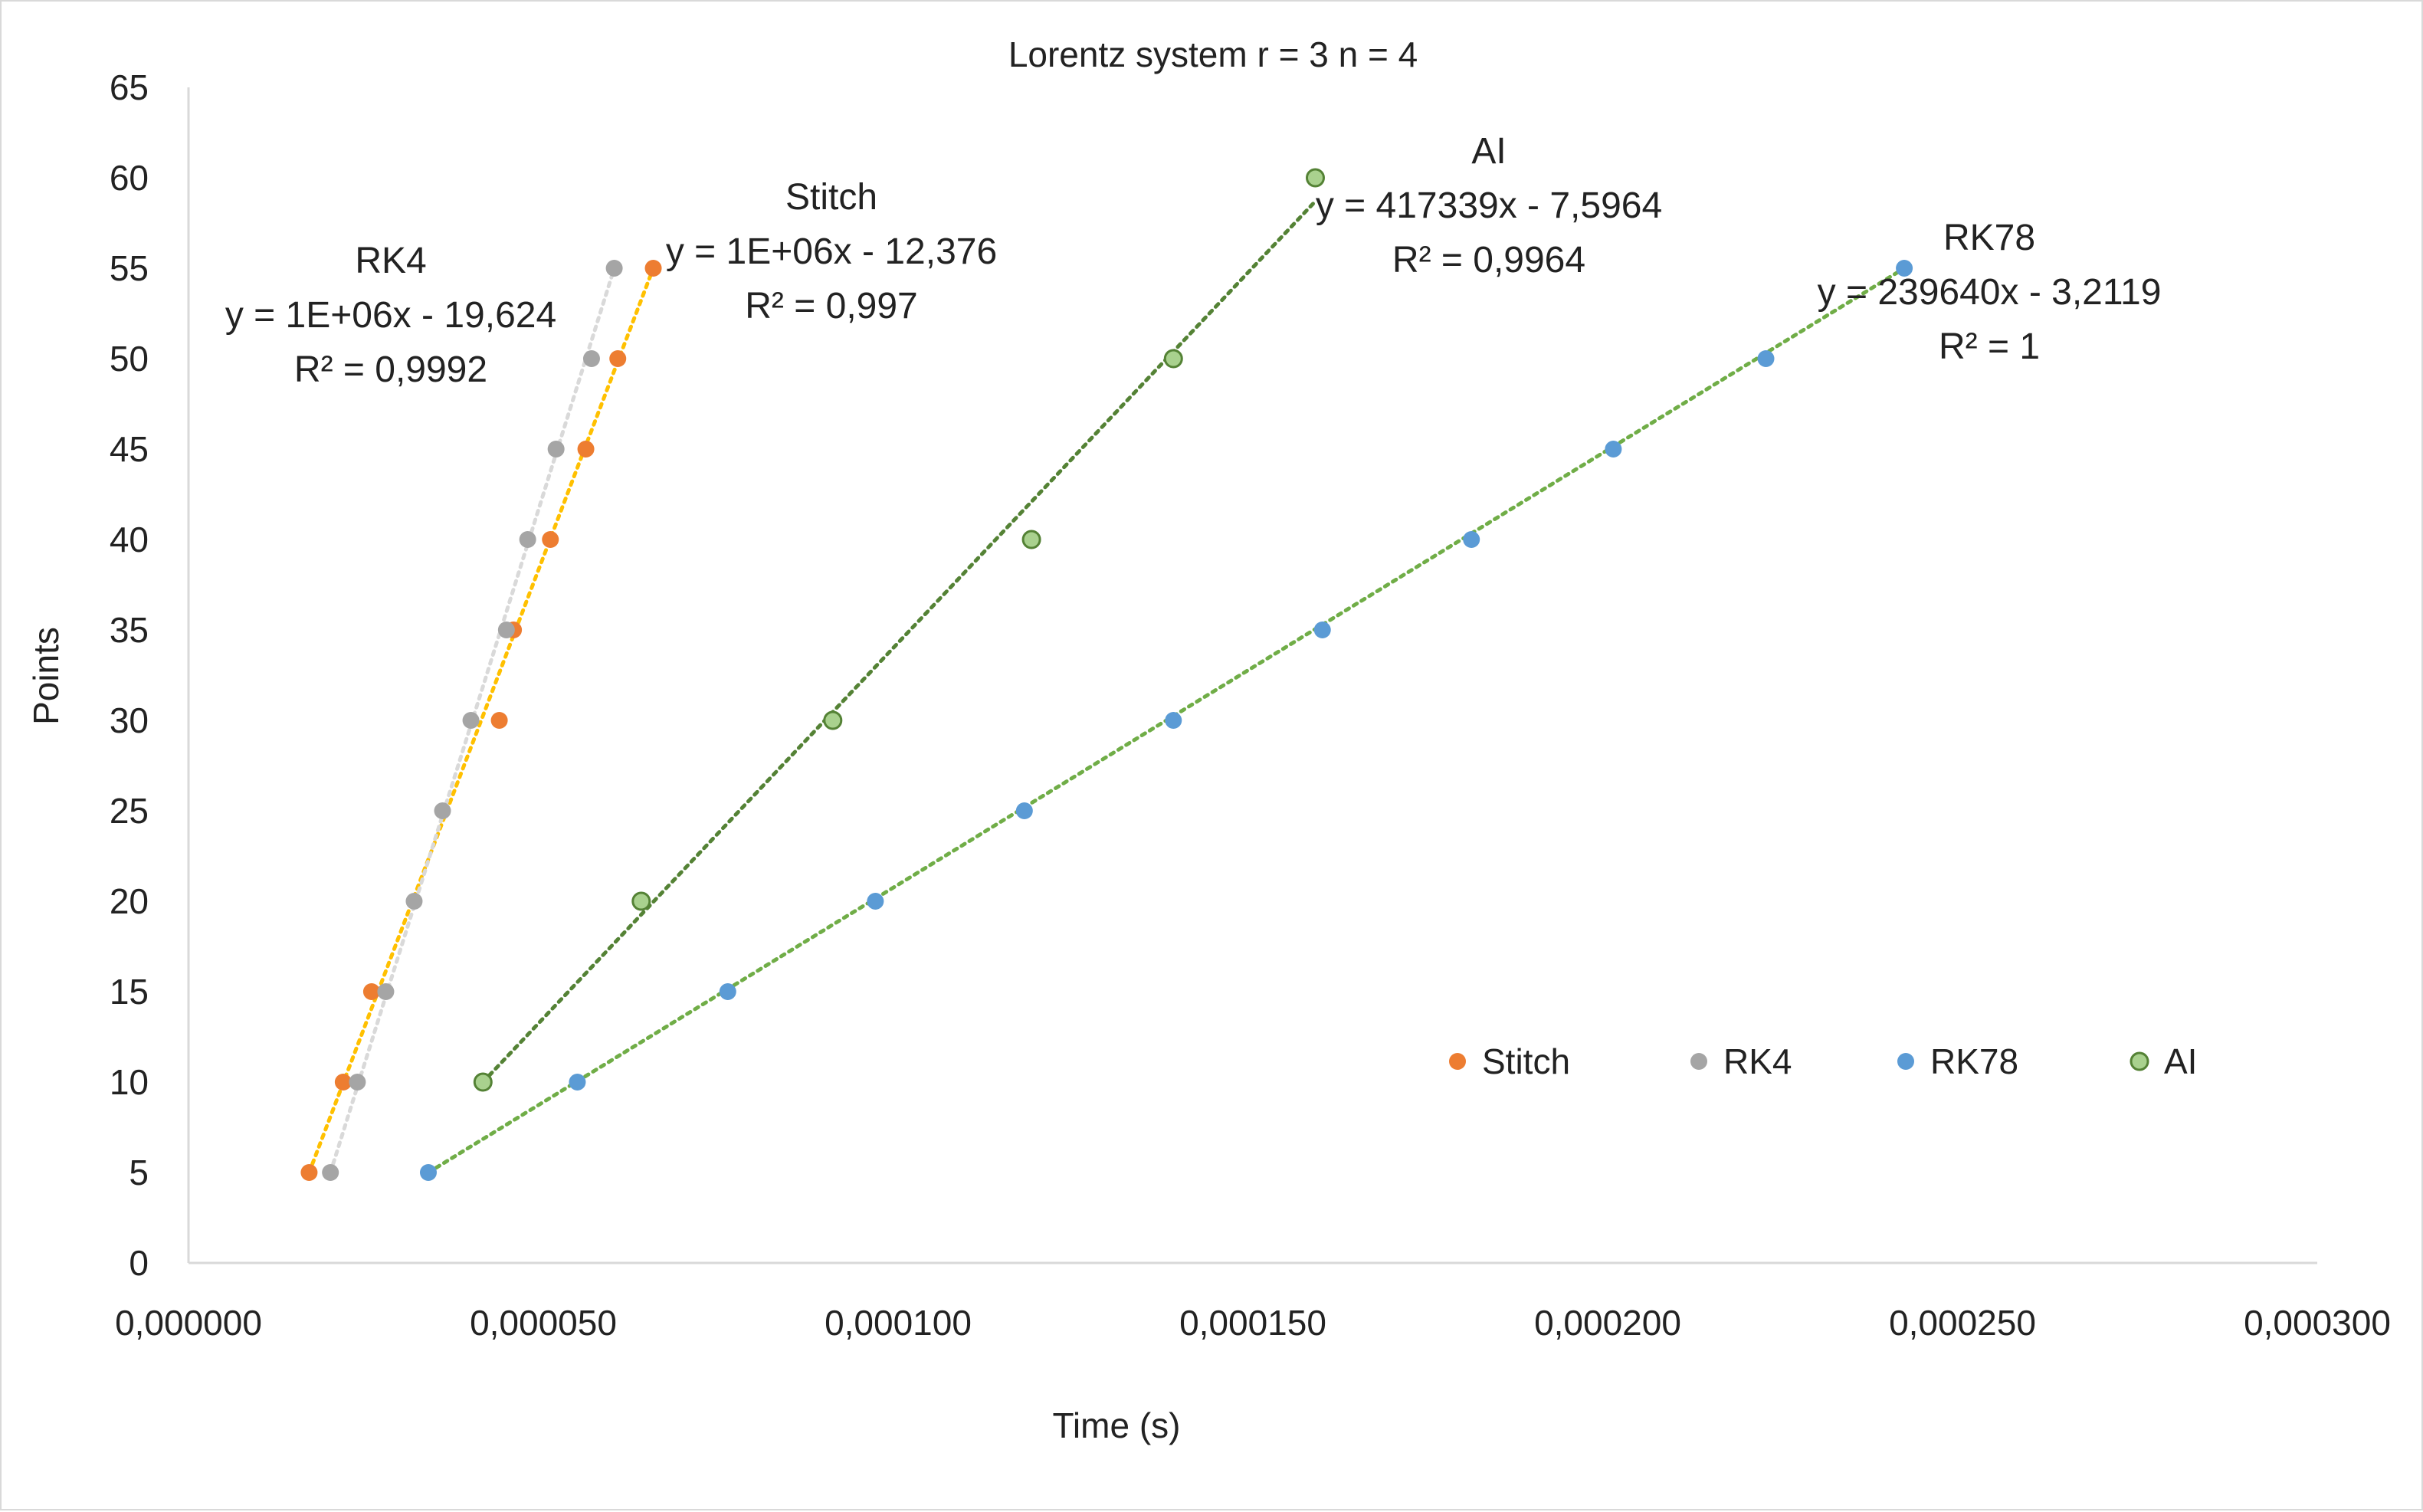 The image size is (2423, 1512). What do you see at coordinates (1990, 292) in the screenshot?
I see `annotation-equation-rk78: y = 239640x - 3,2119` at bounding box center [1990, 292].